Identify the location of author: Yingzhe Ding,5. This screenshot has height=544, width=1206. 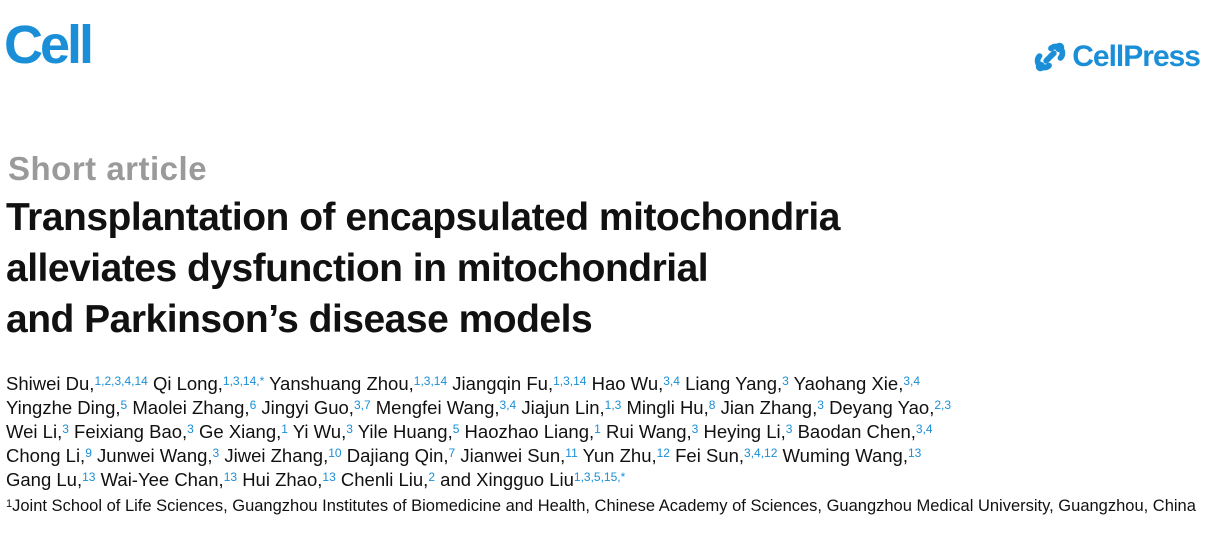
(66, 407).